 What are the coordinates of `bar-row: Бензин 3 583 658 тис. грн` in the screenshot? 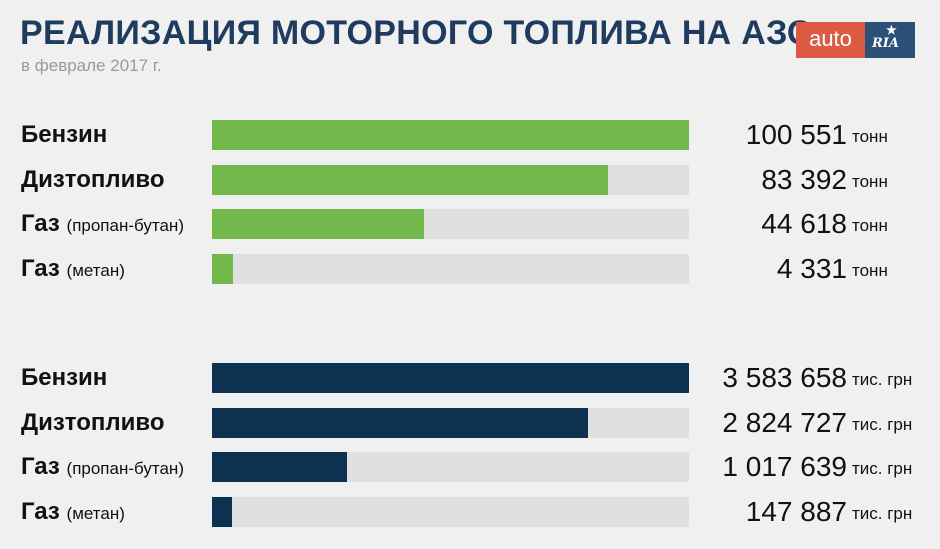 It's located at (470, 378).